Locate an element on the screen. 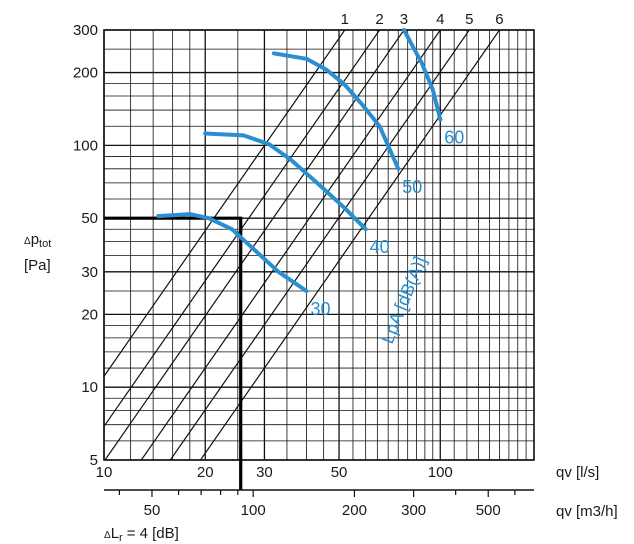 Image resolution: width=634 pixels, height=544 pixels. x-axis-label: qv [l/s] is located at coordinates (577, 472).